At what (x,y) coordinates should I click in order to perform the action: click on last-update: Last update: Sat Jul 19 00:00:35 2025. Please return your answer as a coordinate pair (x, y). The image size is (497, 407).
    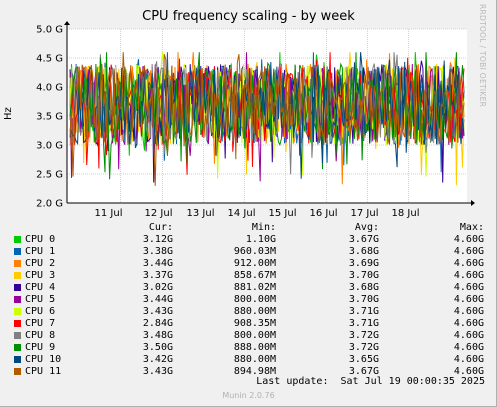
    Looking at the image, I should click on (370, 381).